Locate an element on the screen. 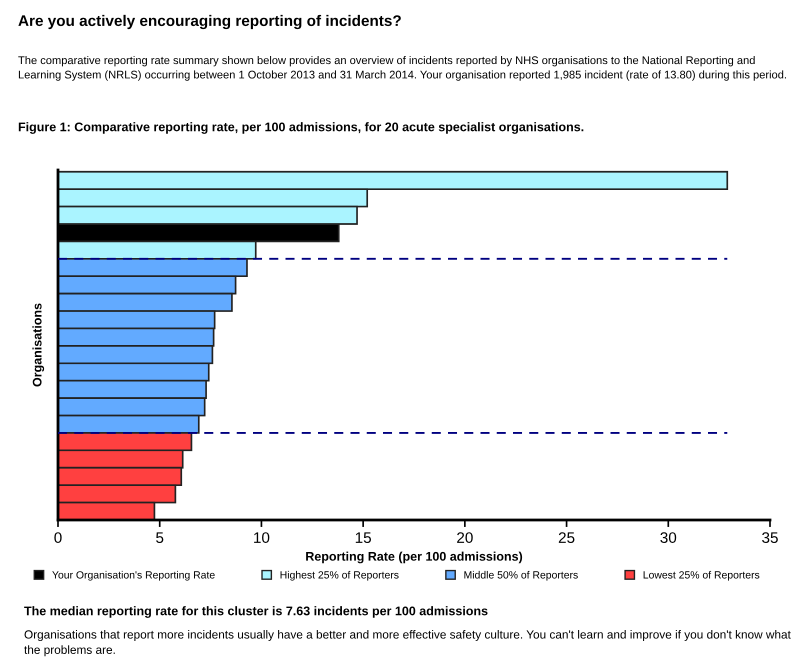 Image resolution: width=794 pixels, height=662 pixels. text: Organisations that report more incidents usually have a better and more effective safety culture. You can't learn and improve if you don't know what the problems are. is located at coordinates (407, 643).